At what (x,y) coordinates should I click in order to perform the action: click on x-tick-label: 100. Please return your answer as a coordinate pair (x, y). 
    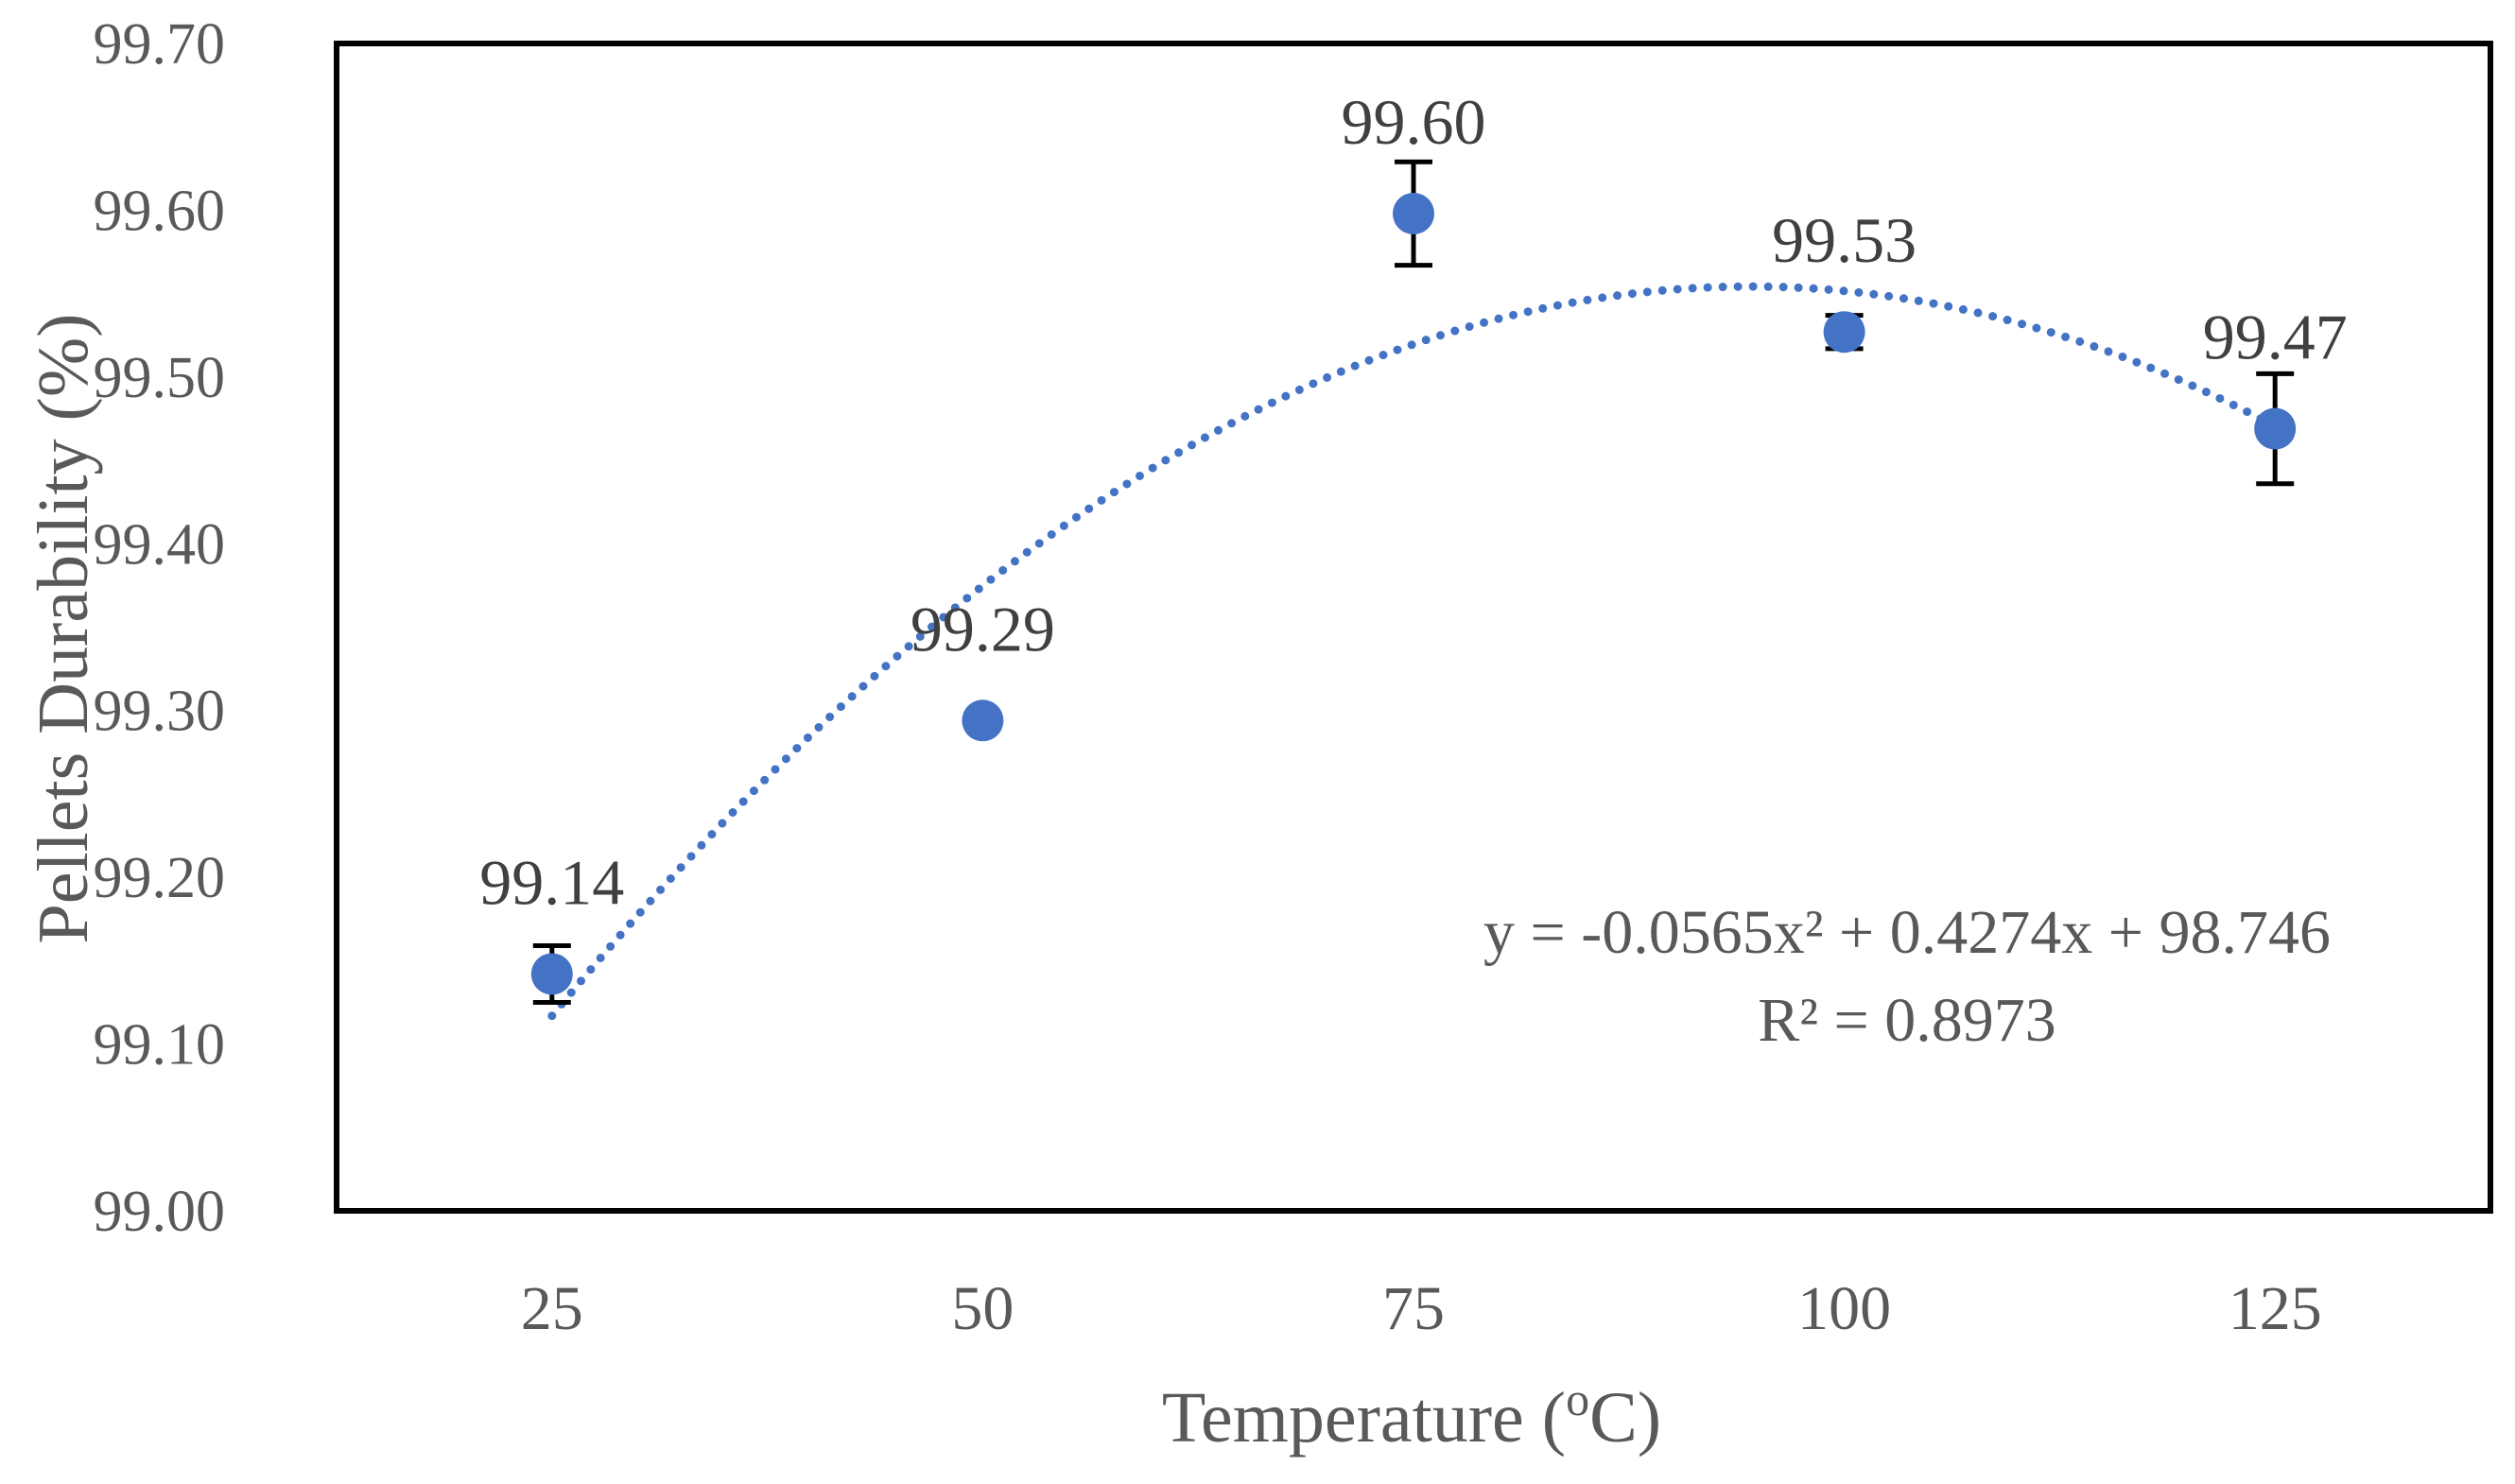
    Looking at the image, I should click on (1844, 1309).